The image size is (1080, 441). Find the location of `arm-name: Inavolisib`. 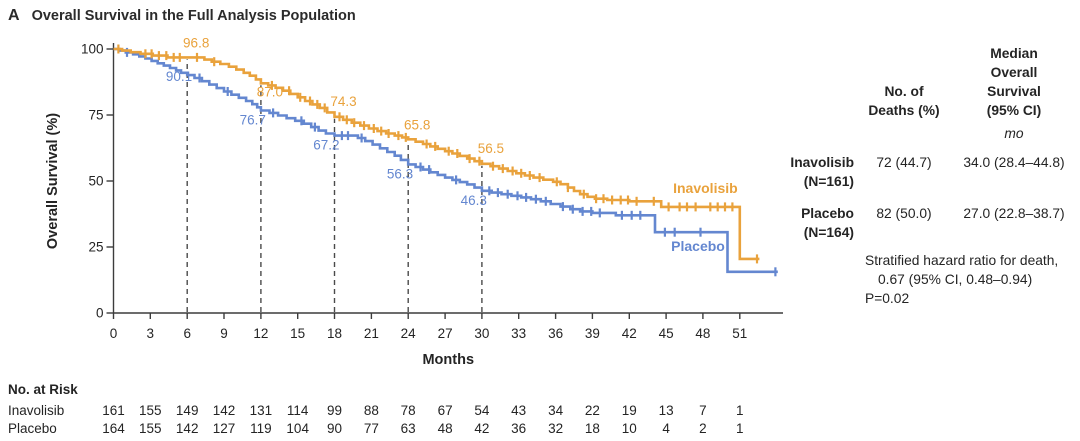

arm-name: Inavolisib is located at coordinates (822, 162).